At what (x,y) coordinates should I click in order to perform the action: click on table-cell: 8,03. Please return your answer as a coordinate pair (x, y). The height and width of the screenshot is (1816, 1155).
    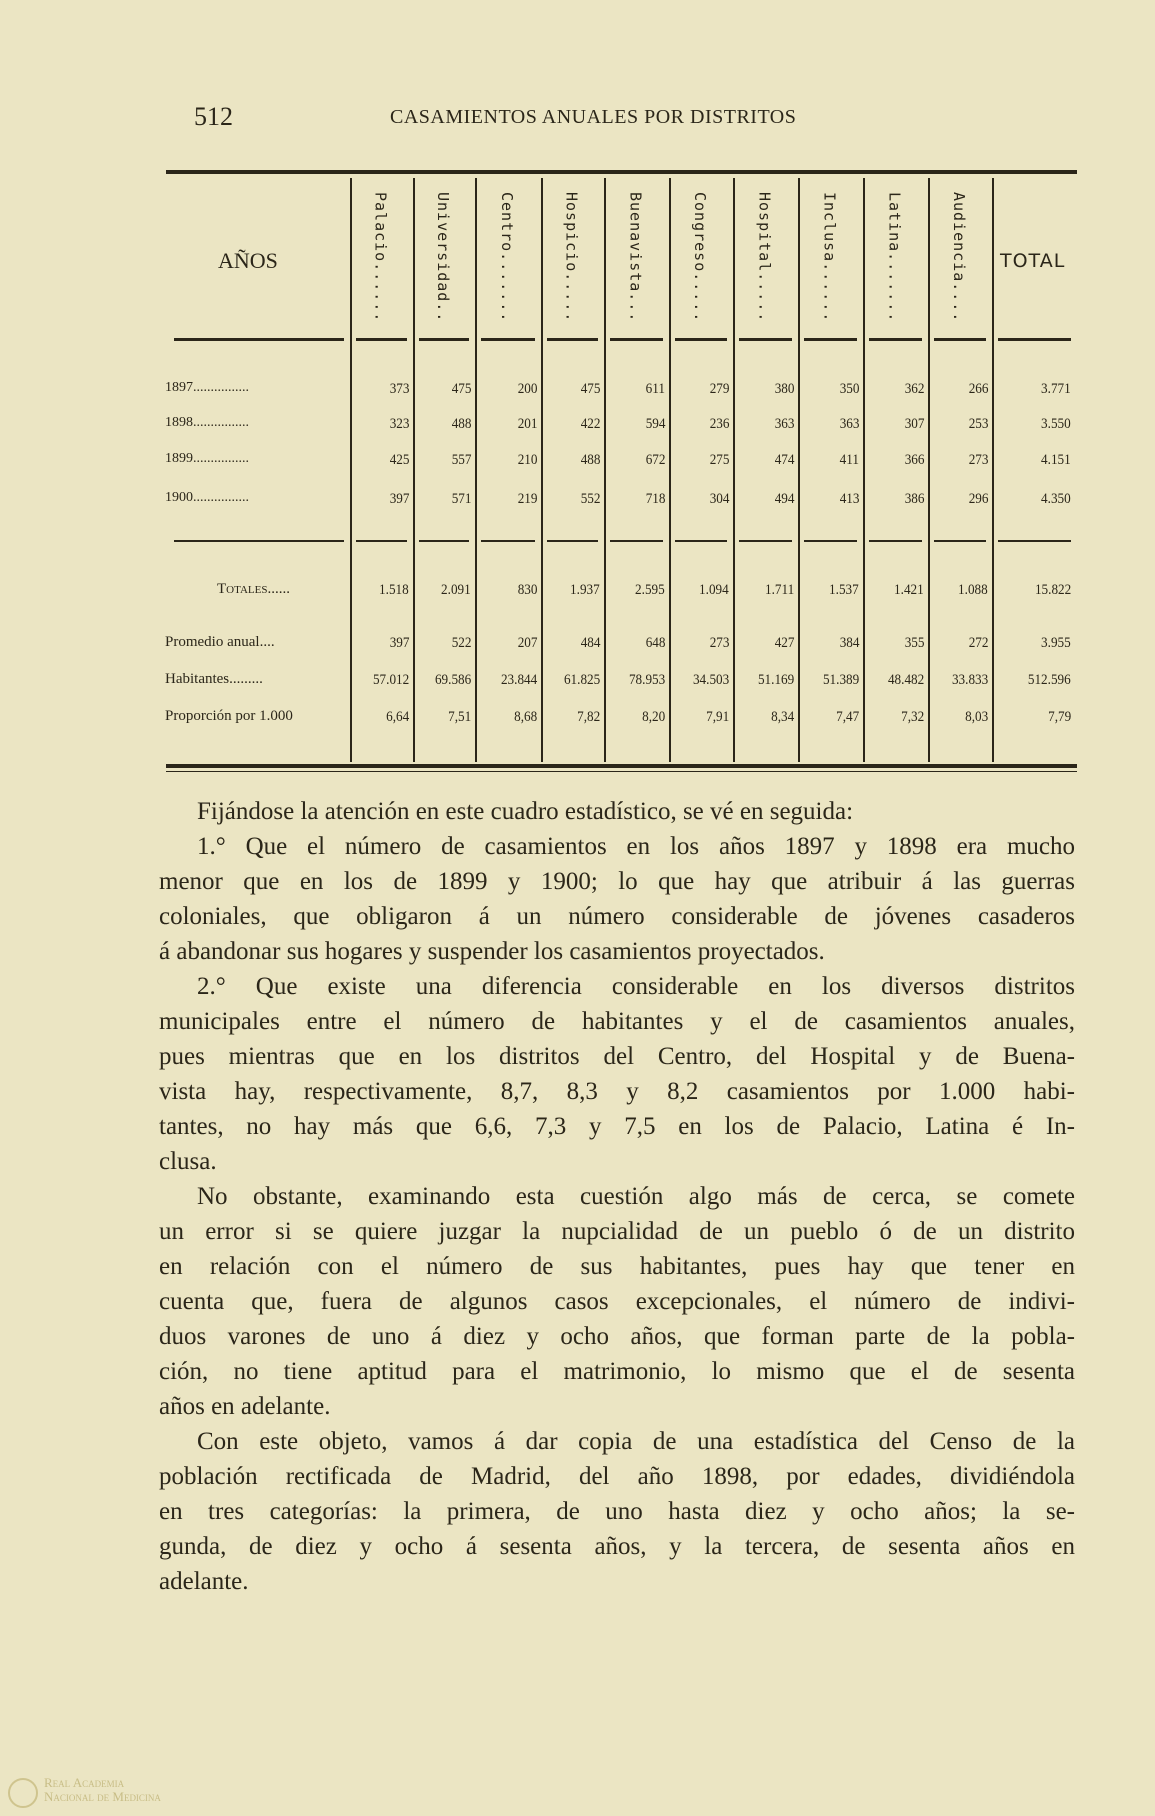
    Looking at the image, I should click on (976, 717).